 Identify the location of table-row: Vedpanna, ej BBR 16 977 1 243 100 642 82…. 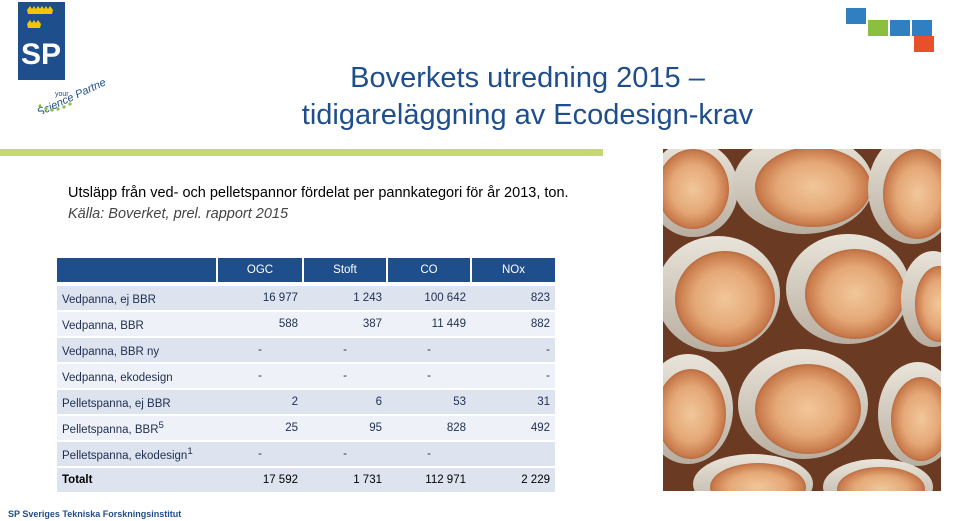
(306, 298).